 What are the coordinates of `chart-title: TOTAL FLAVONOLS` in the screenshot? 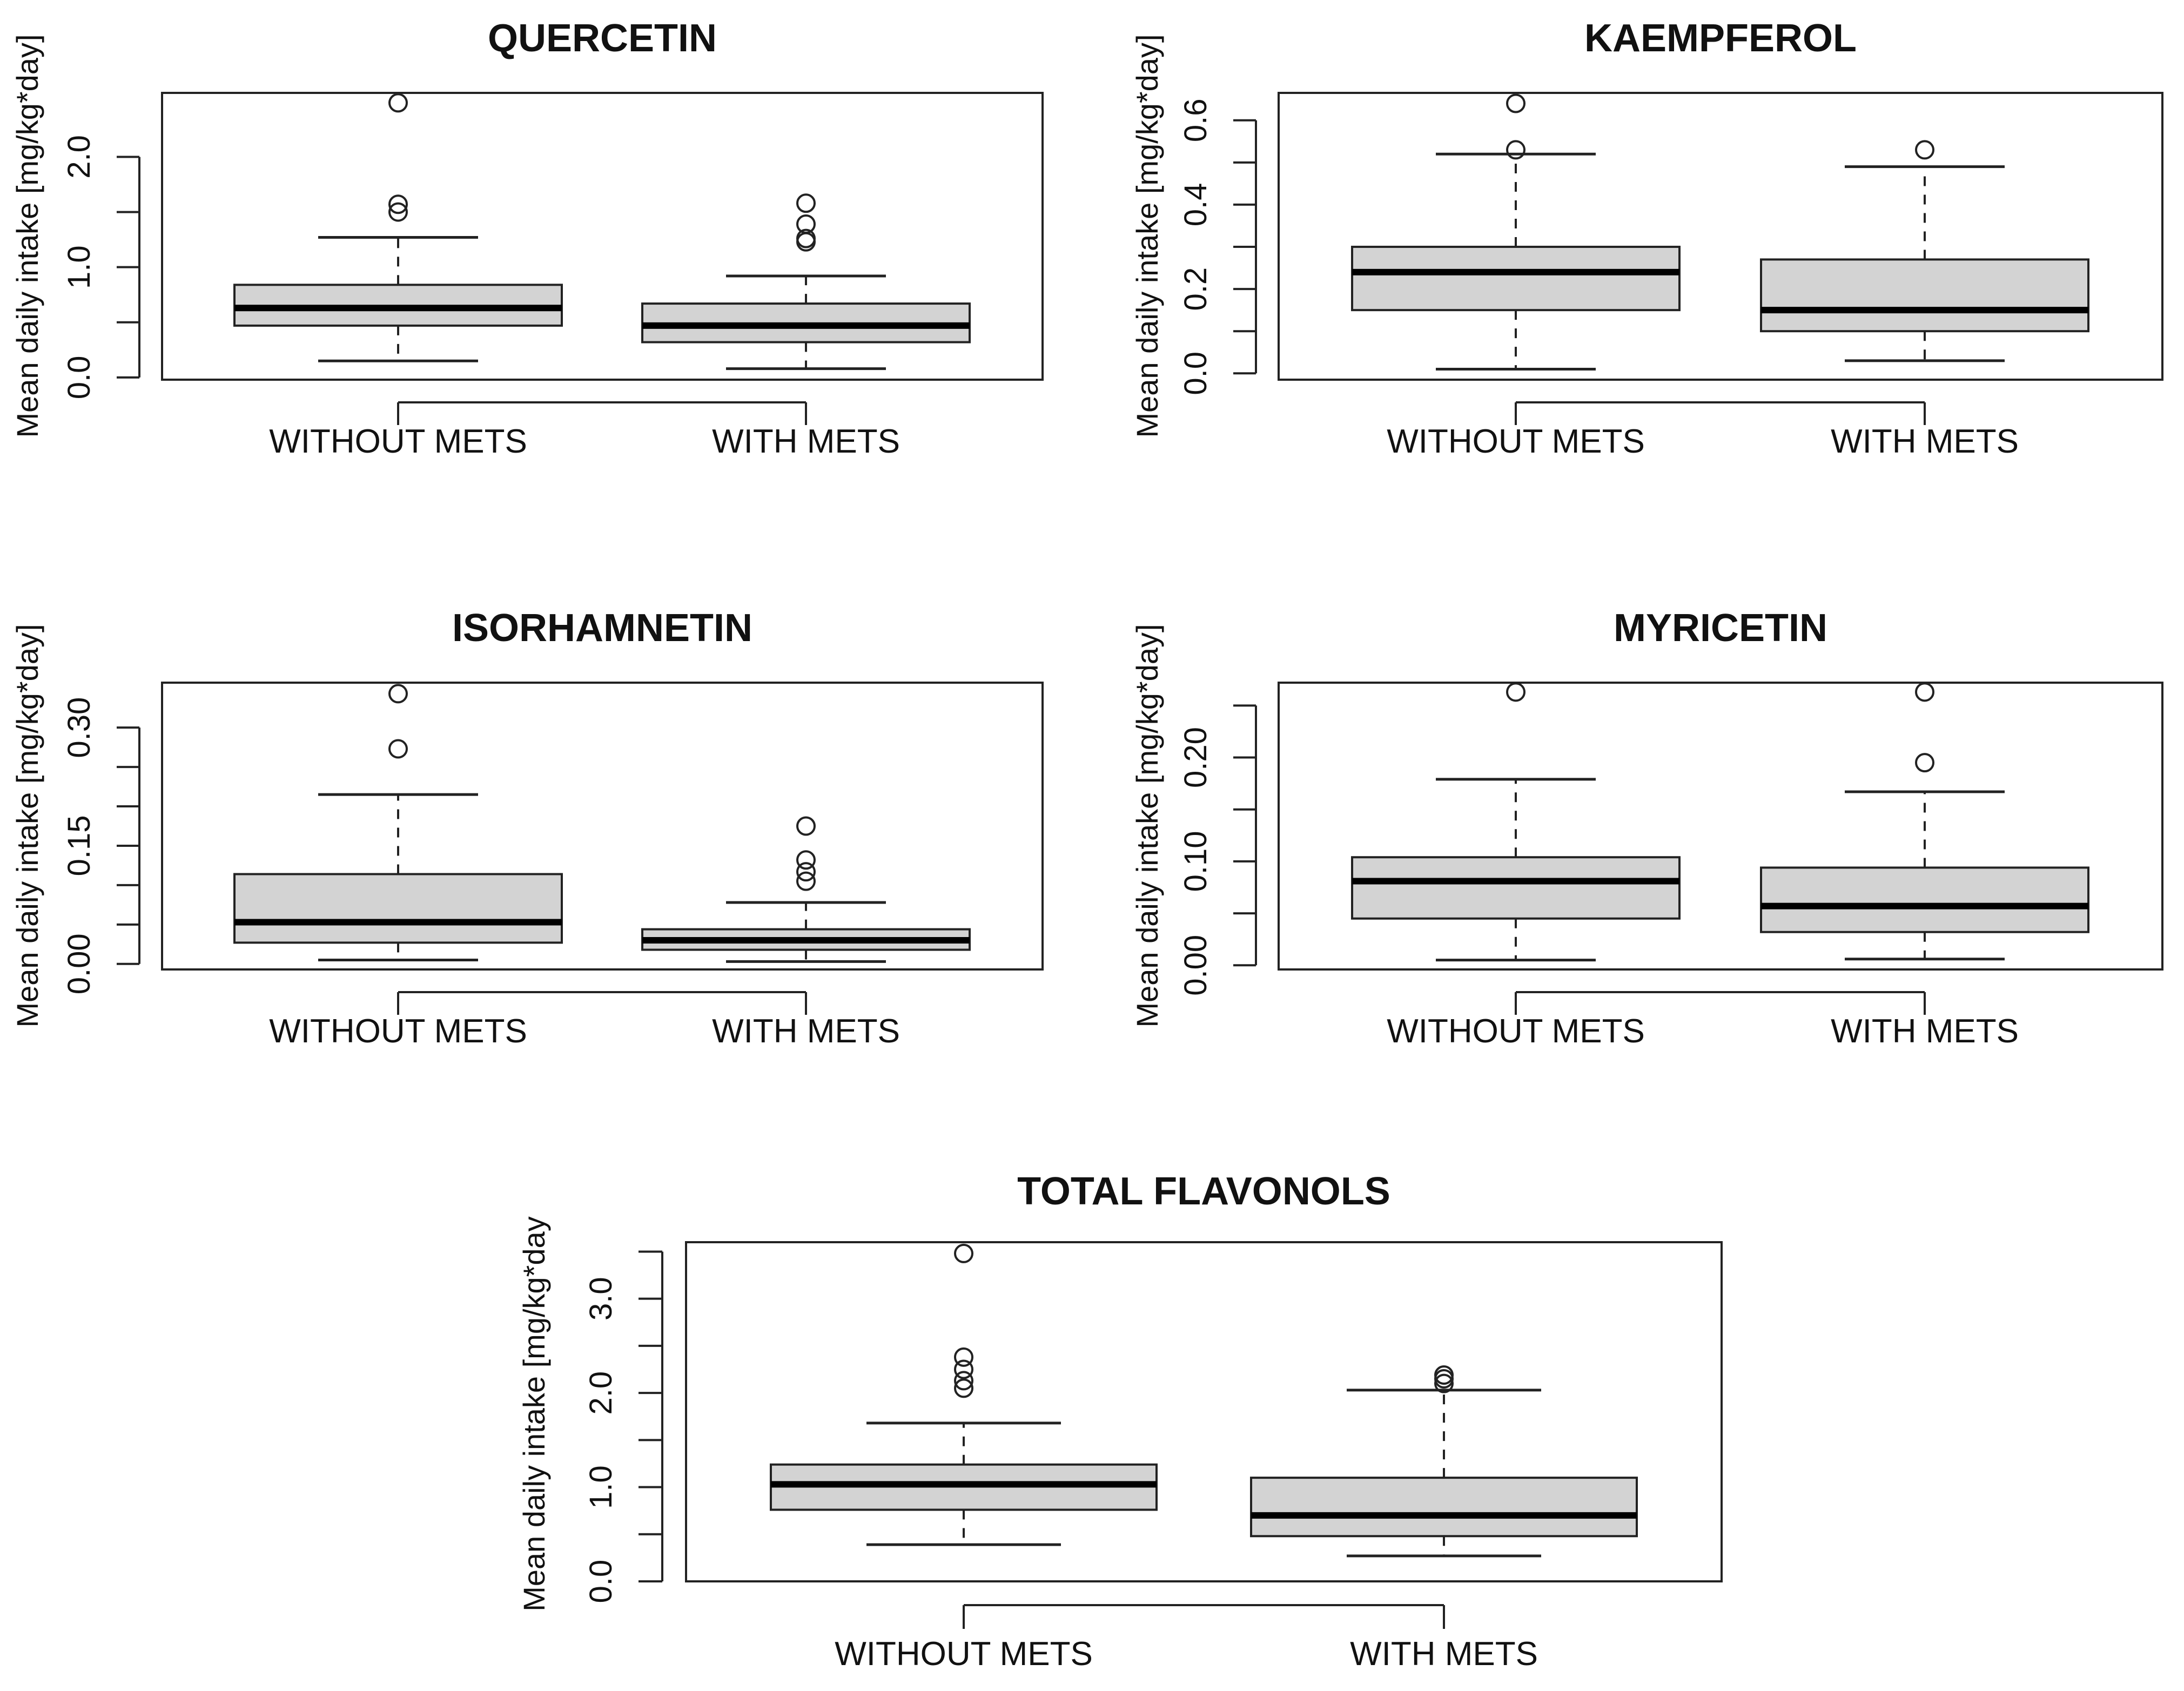 It's located at (1203, 1192).